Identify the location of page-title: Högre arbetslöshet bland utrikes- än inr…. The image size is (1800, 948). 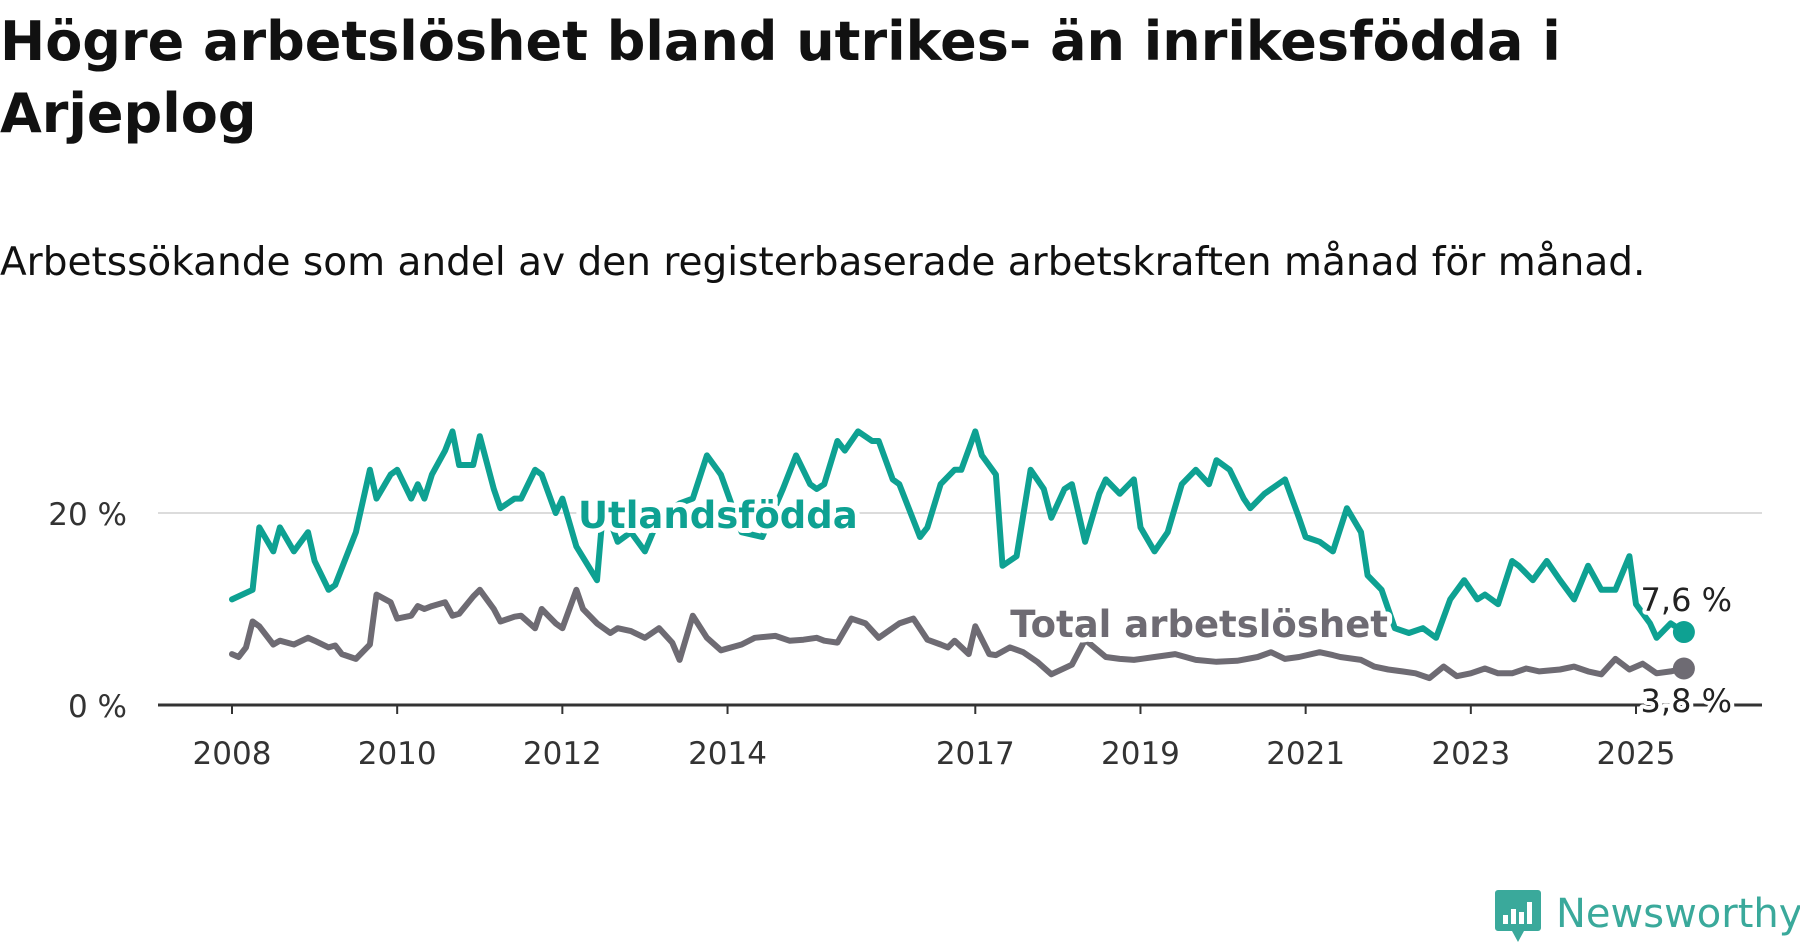
(780, 77).